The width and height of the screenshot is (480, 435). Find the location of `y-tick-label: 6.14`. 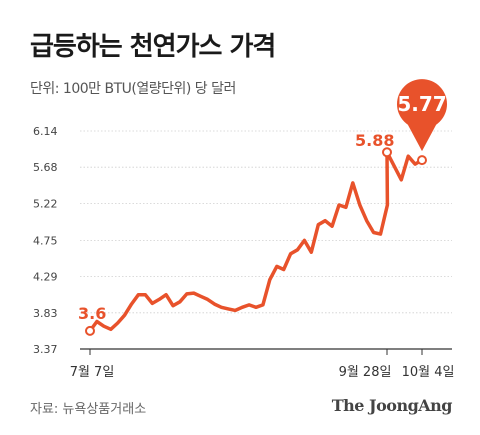

y-tick-label: 6.14 is located at coordinates (45, 131).